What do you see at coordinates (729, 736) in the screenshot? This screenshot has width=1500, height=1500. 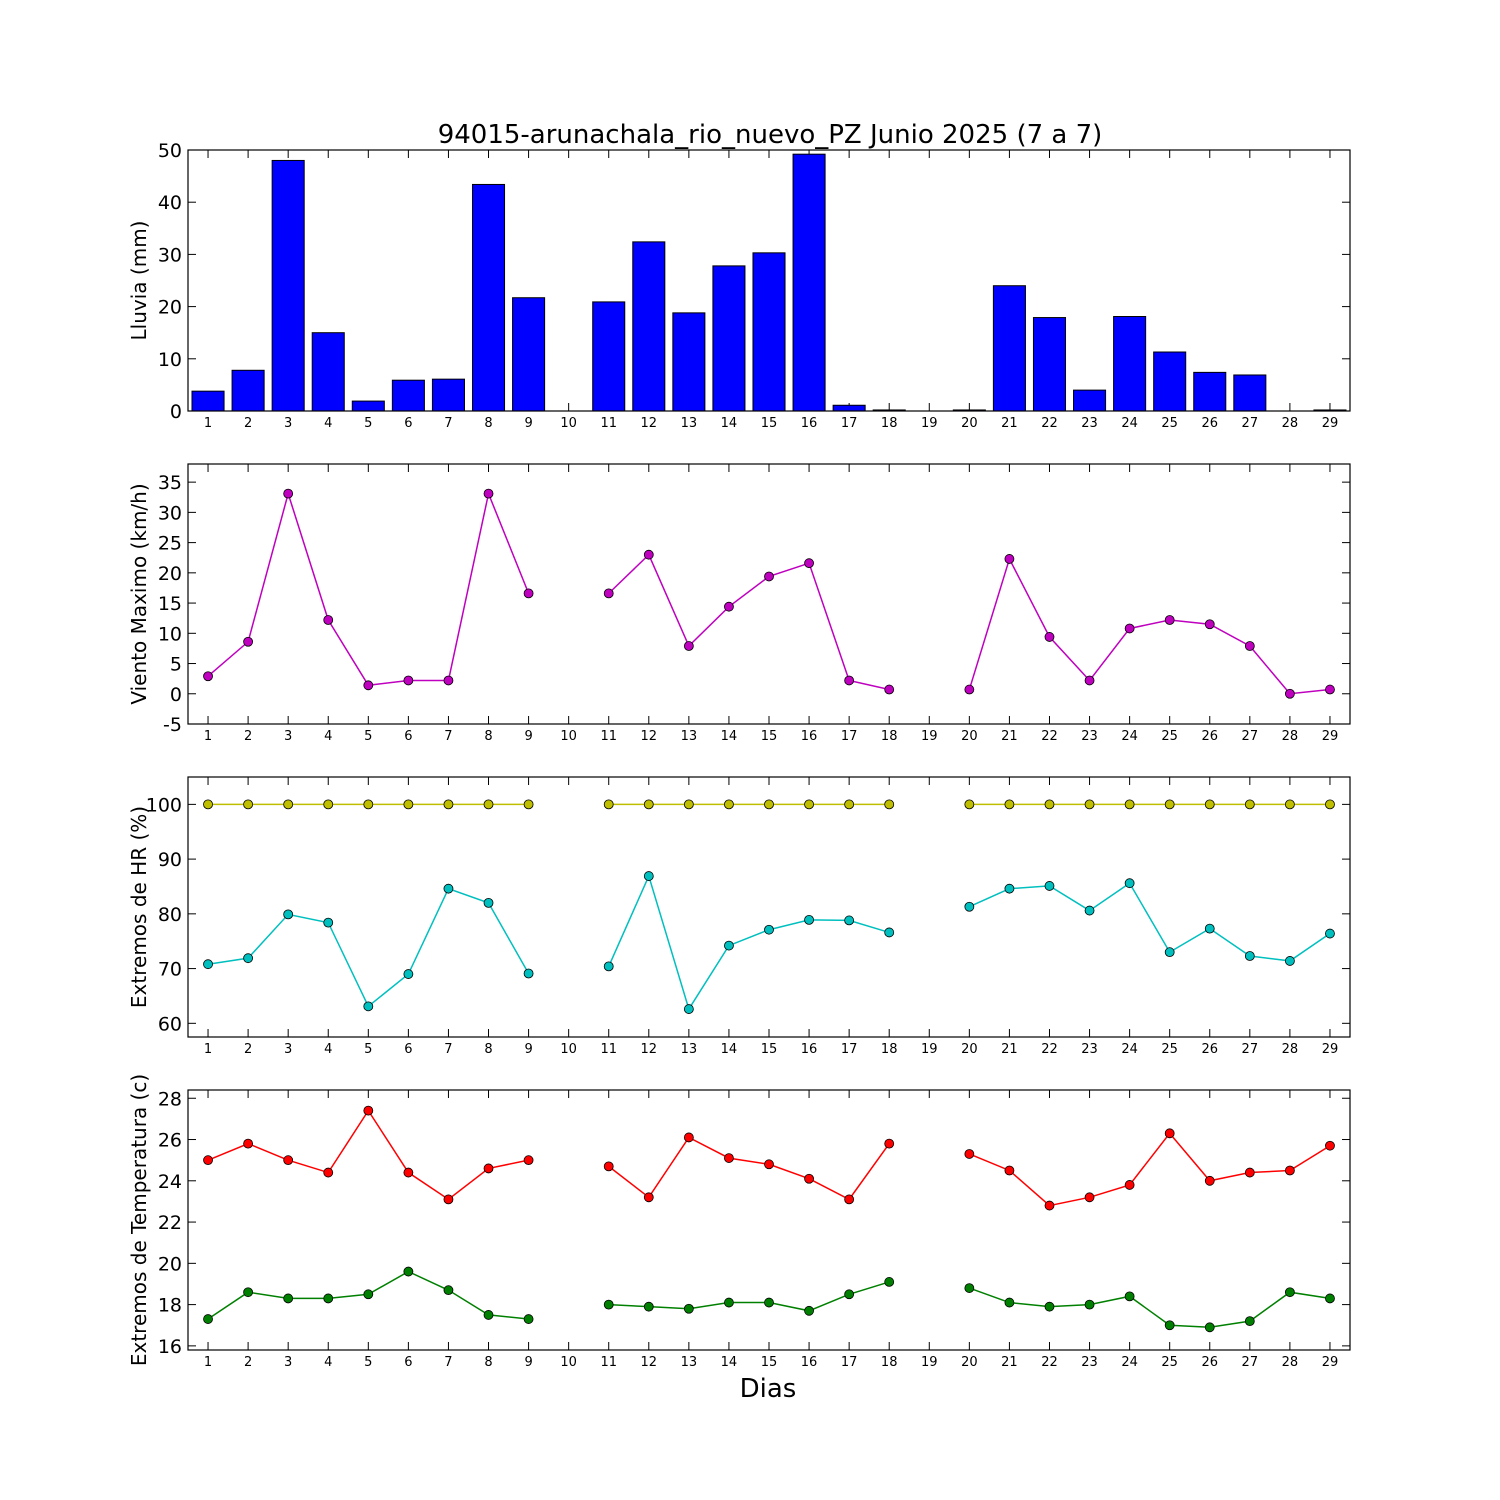 I see `x-tick-label: 14` at bounding box center [729, 736].